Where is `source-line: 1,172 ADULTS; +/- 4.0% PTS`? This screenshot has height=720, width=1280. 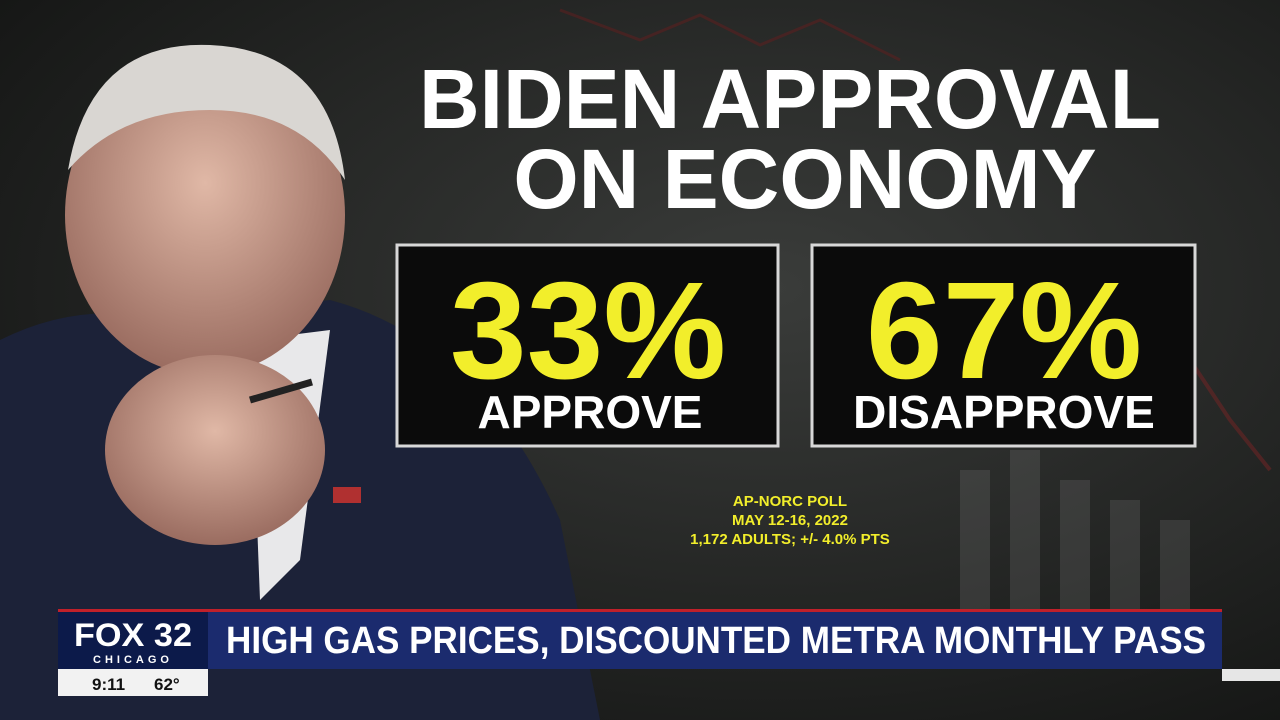
source-line: 1,172 ADULTS; +/- 4.0% PTS is located at coordinates (790, 539).